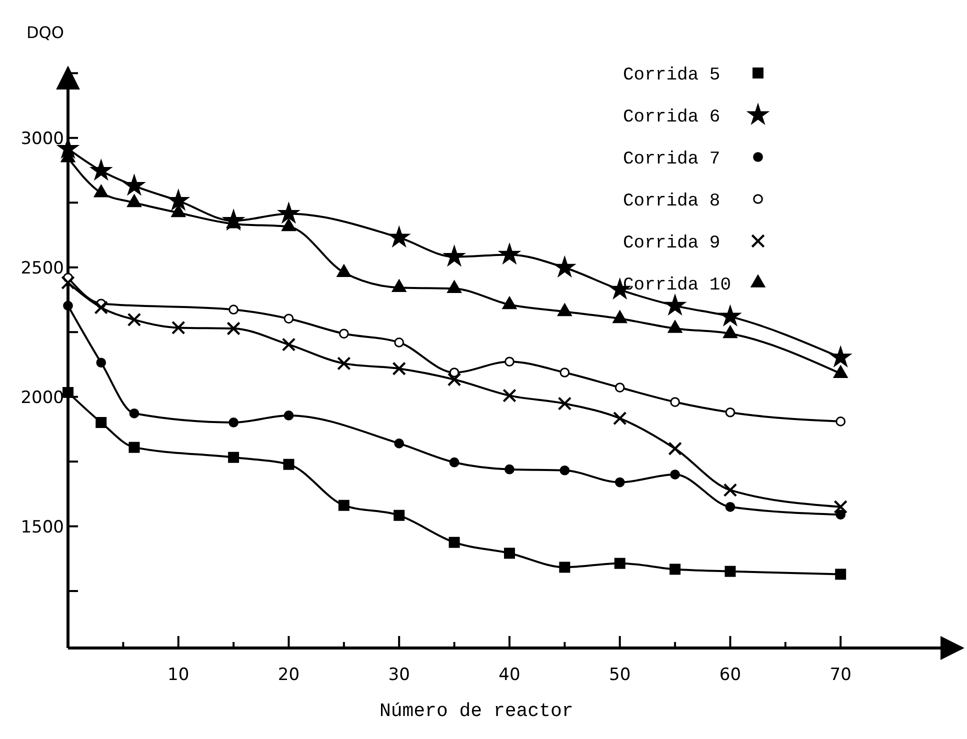 Image resolution: width=967 pixels, height=739 pixels. I want to click on x-tick-label: 10, so click(179, 675).